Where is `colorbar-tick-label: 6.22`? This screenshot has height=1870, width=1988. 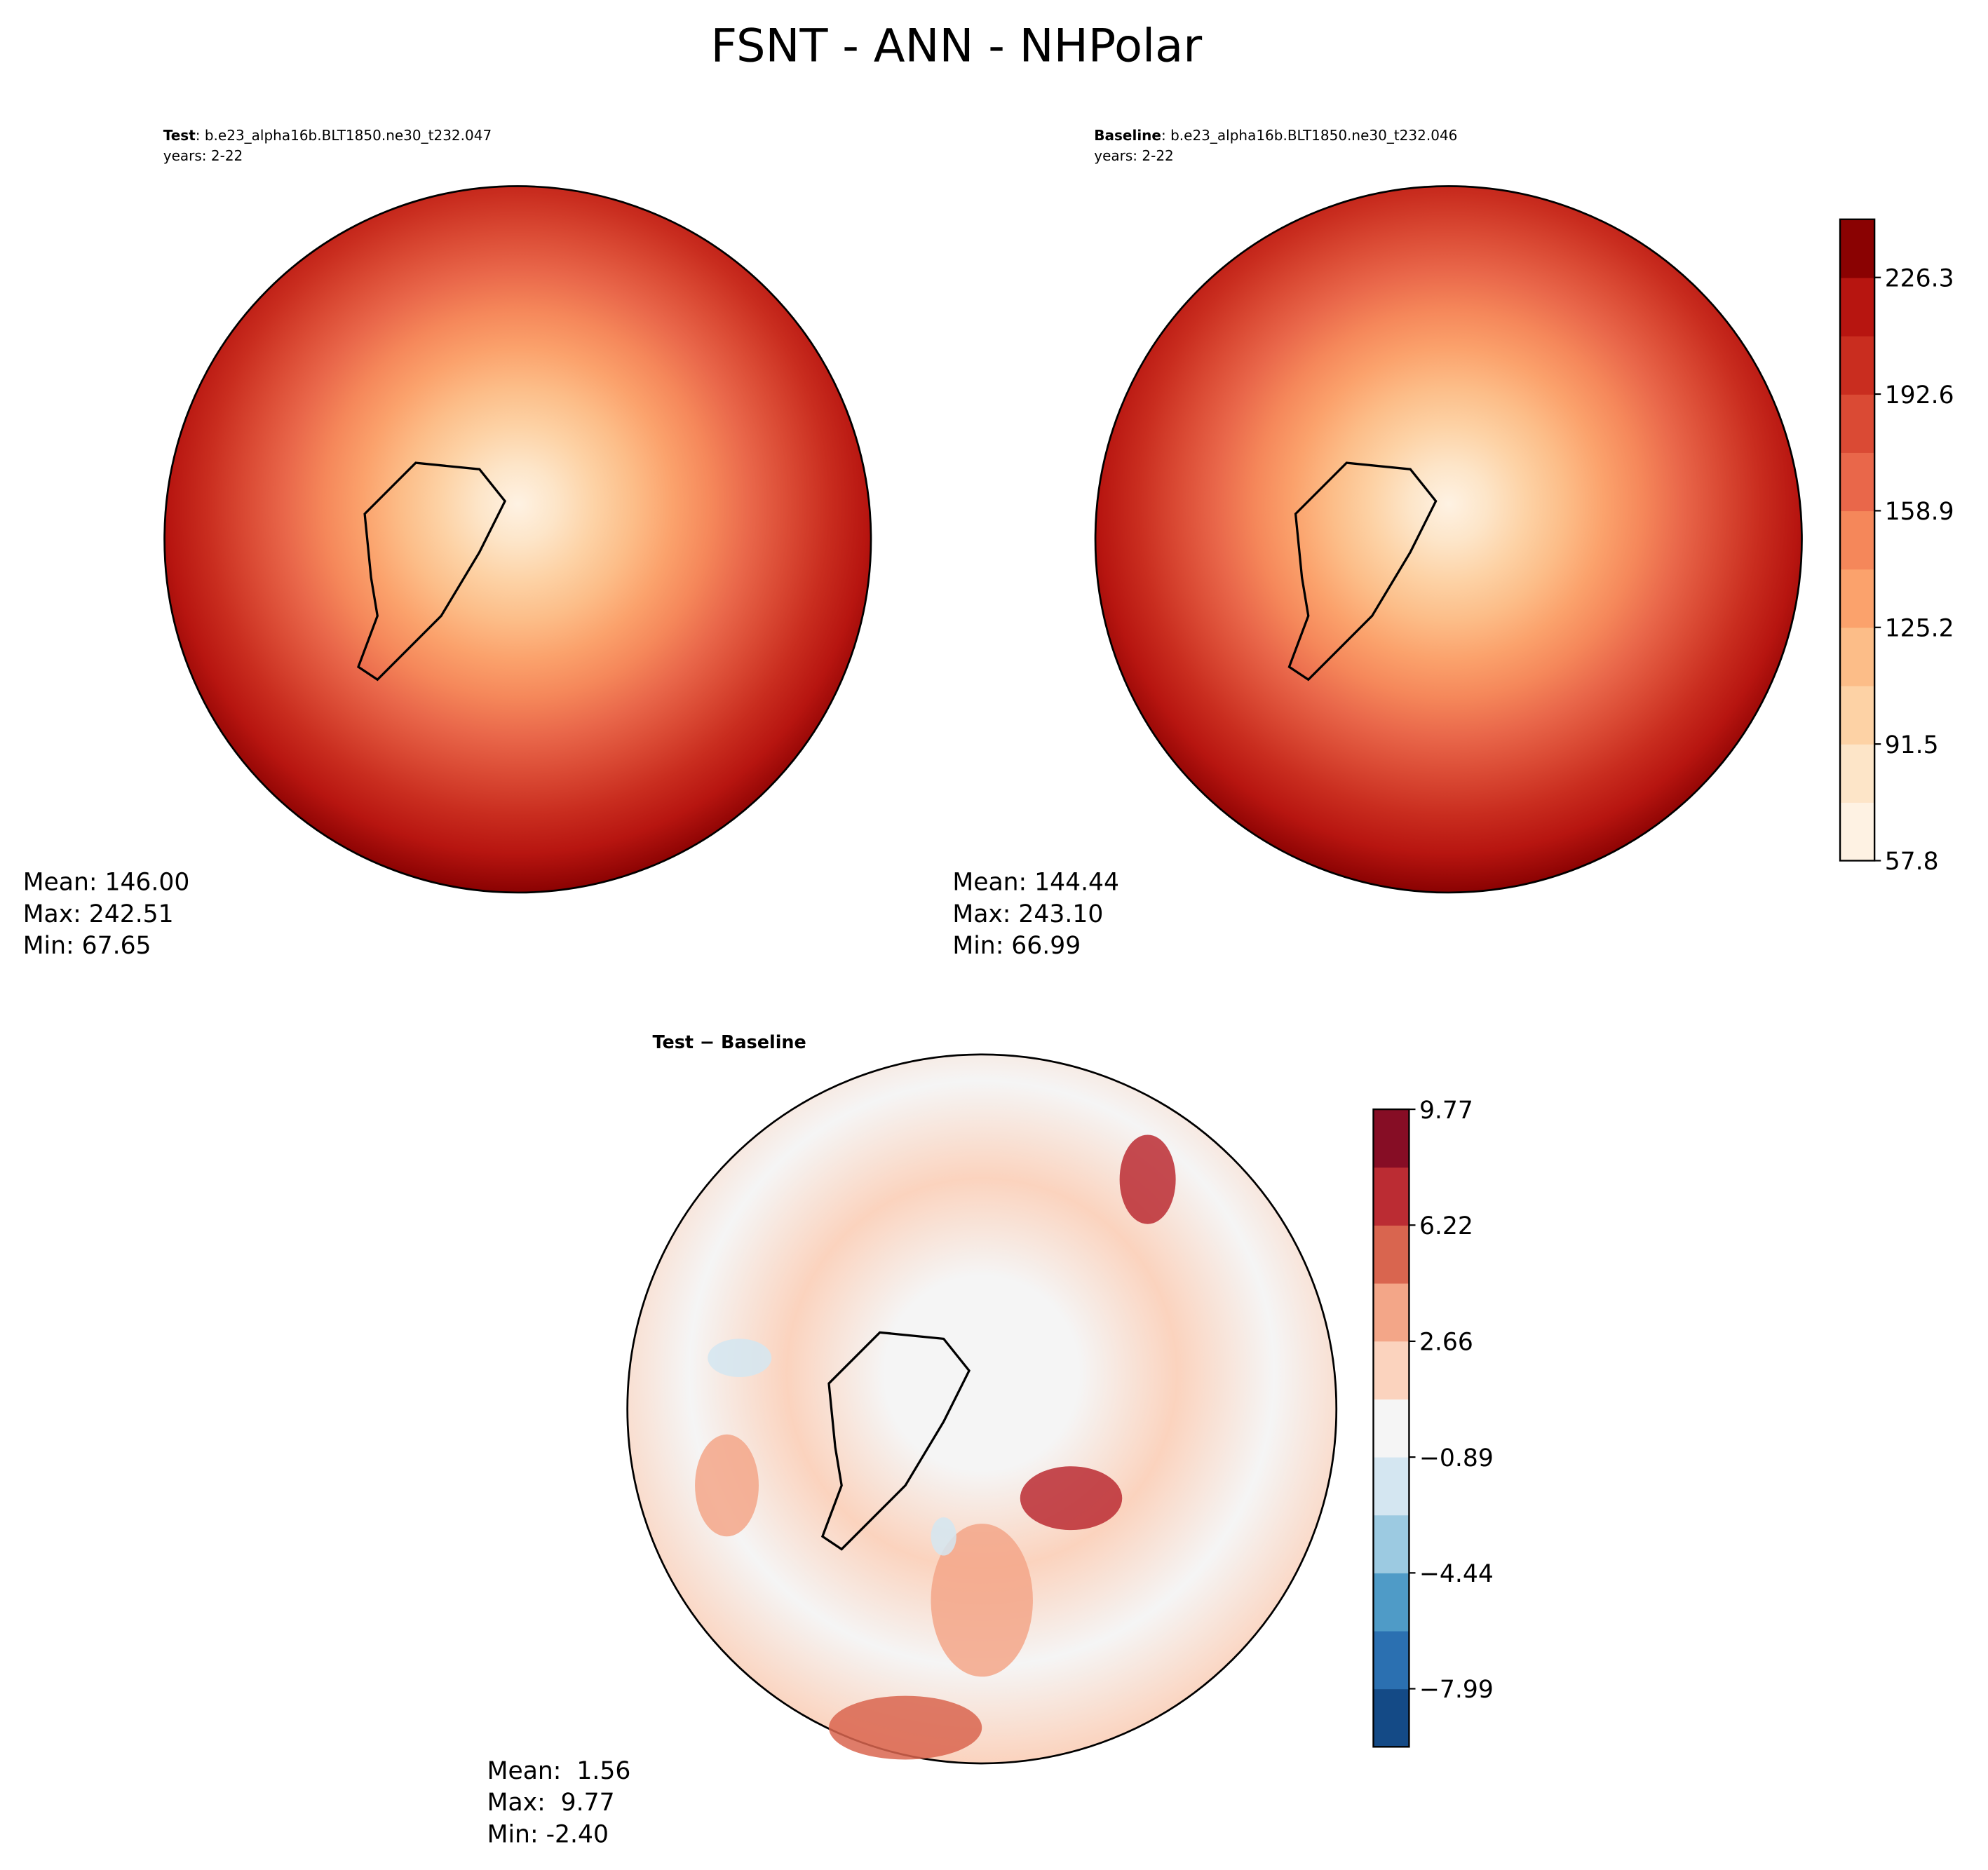
colorbar-tick-label: 6.22 is located at coordinates (1446, 1226).